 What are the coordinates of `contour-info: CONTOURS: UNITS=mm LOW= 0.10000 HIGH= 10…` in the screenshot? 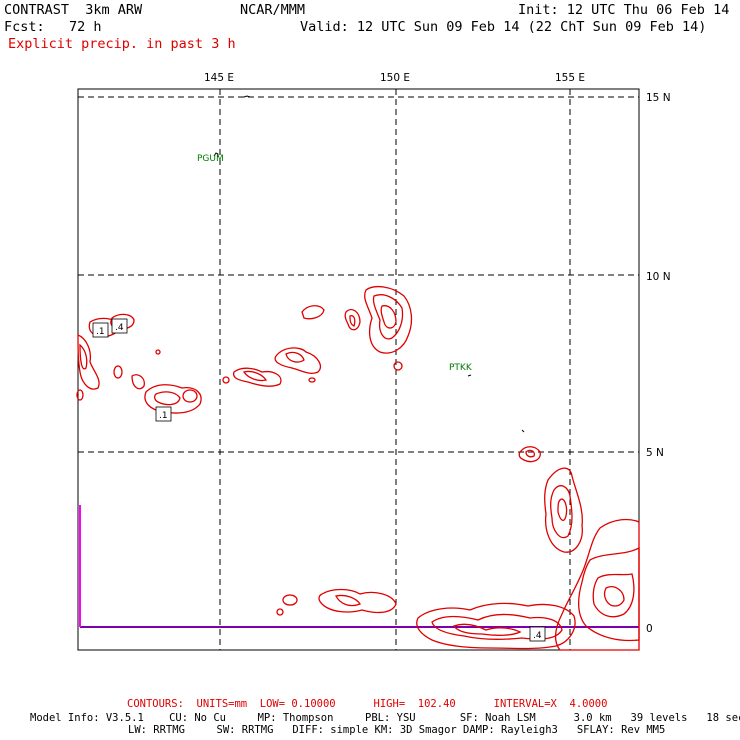 It's located at (367, 704).